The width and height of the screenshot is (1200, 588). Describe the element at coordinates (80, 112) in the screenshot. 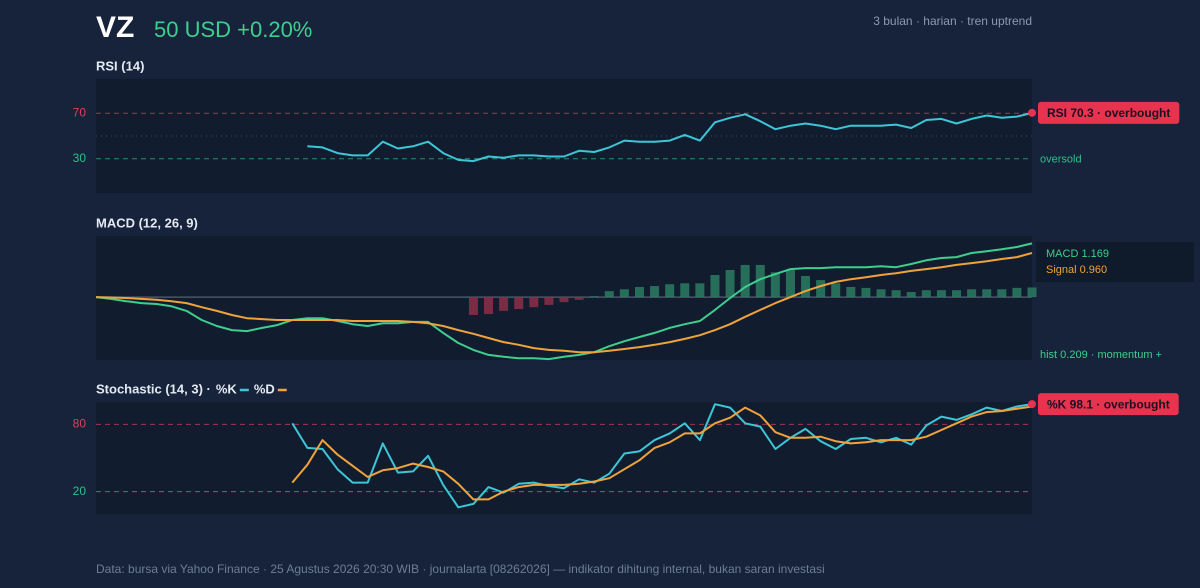

I see `y-tick-label: 70` at that location.